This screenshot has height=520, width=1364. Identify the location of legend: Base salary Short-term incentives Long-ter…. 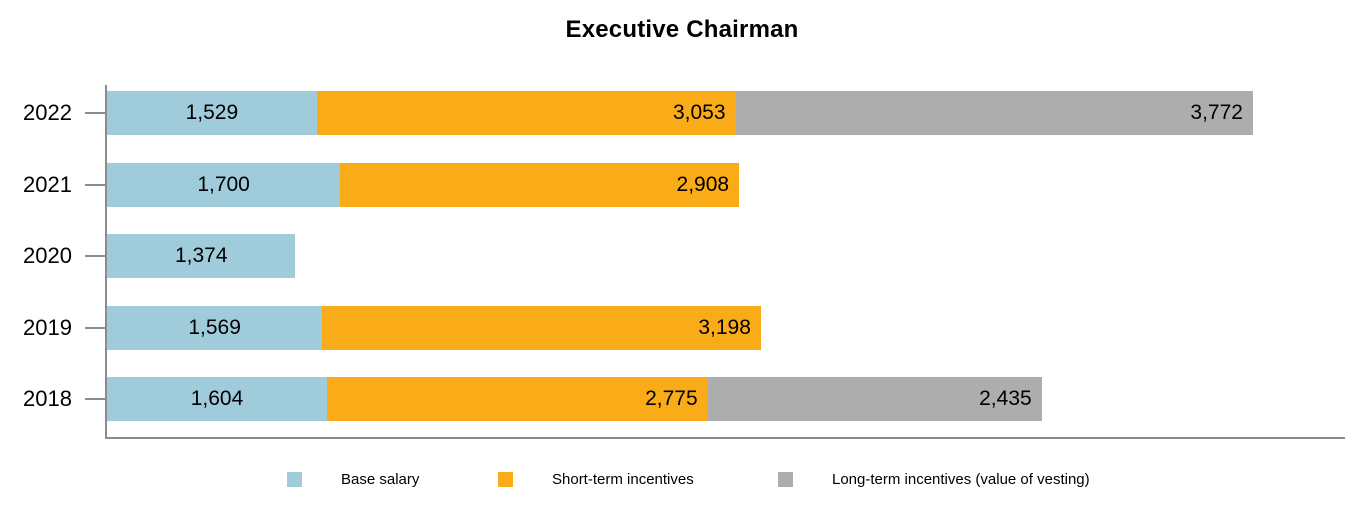
(682, 479).